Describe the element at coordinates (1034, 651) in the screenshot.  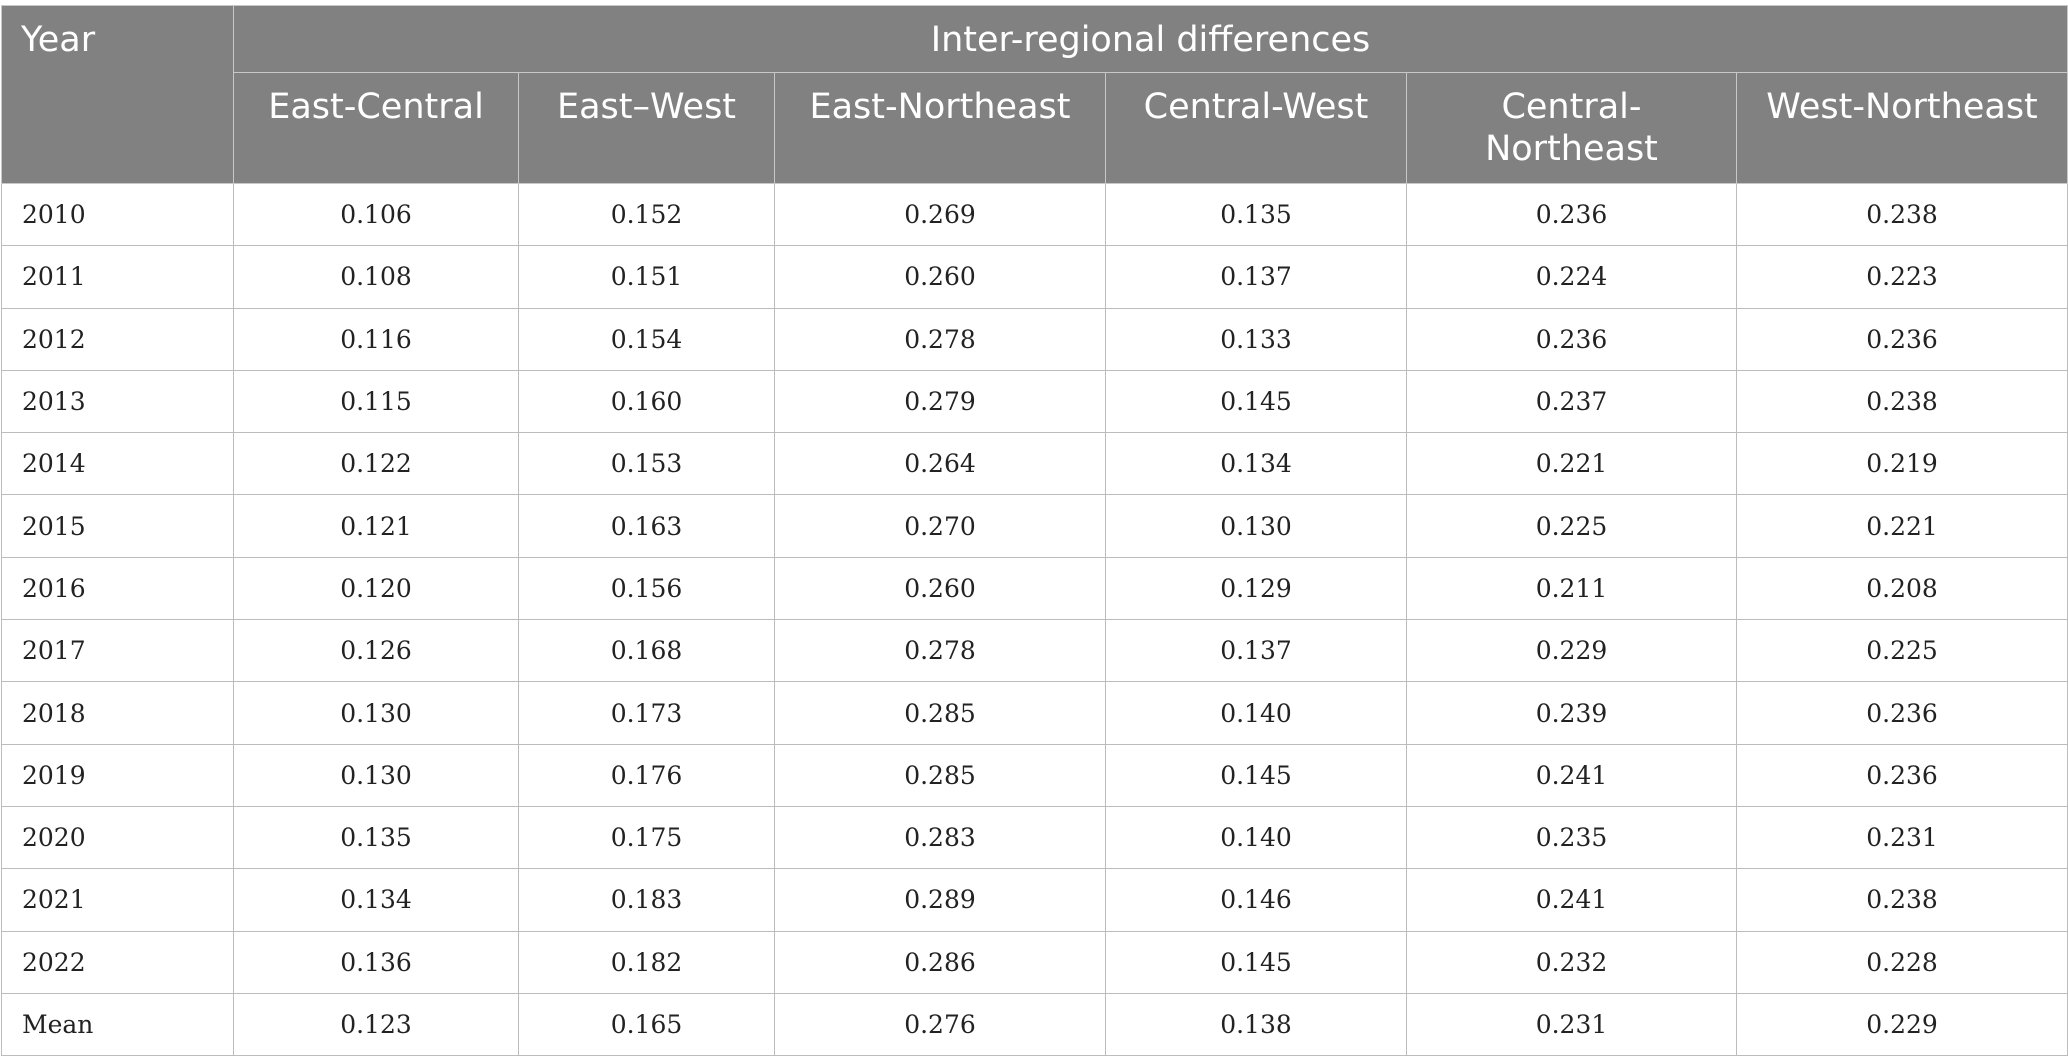
I see `table-row: 2017 0.126 0.168 0.278 0.137 0.229 0.225` at that location.